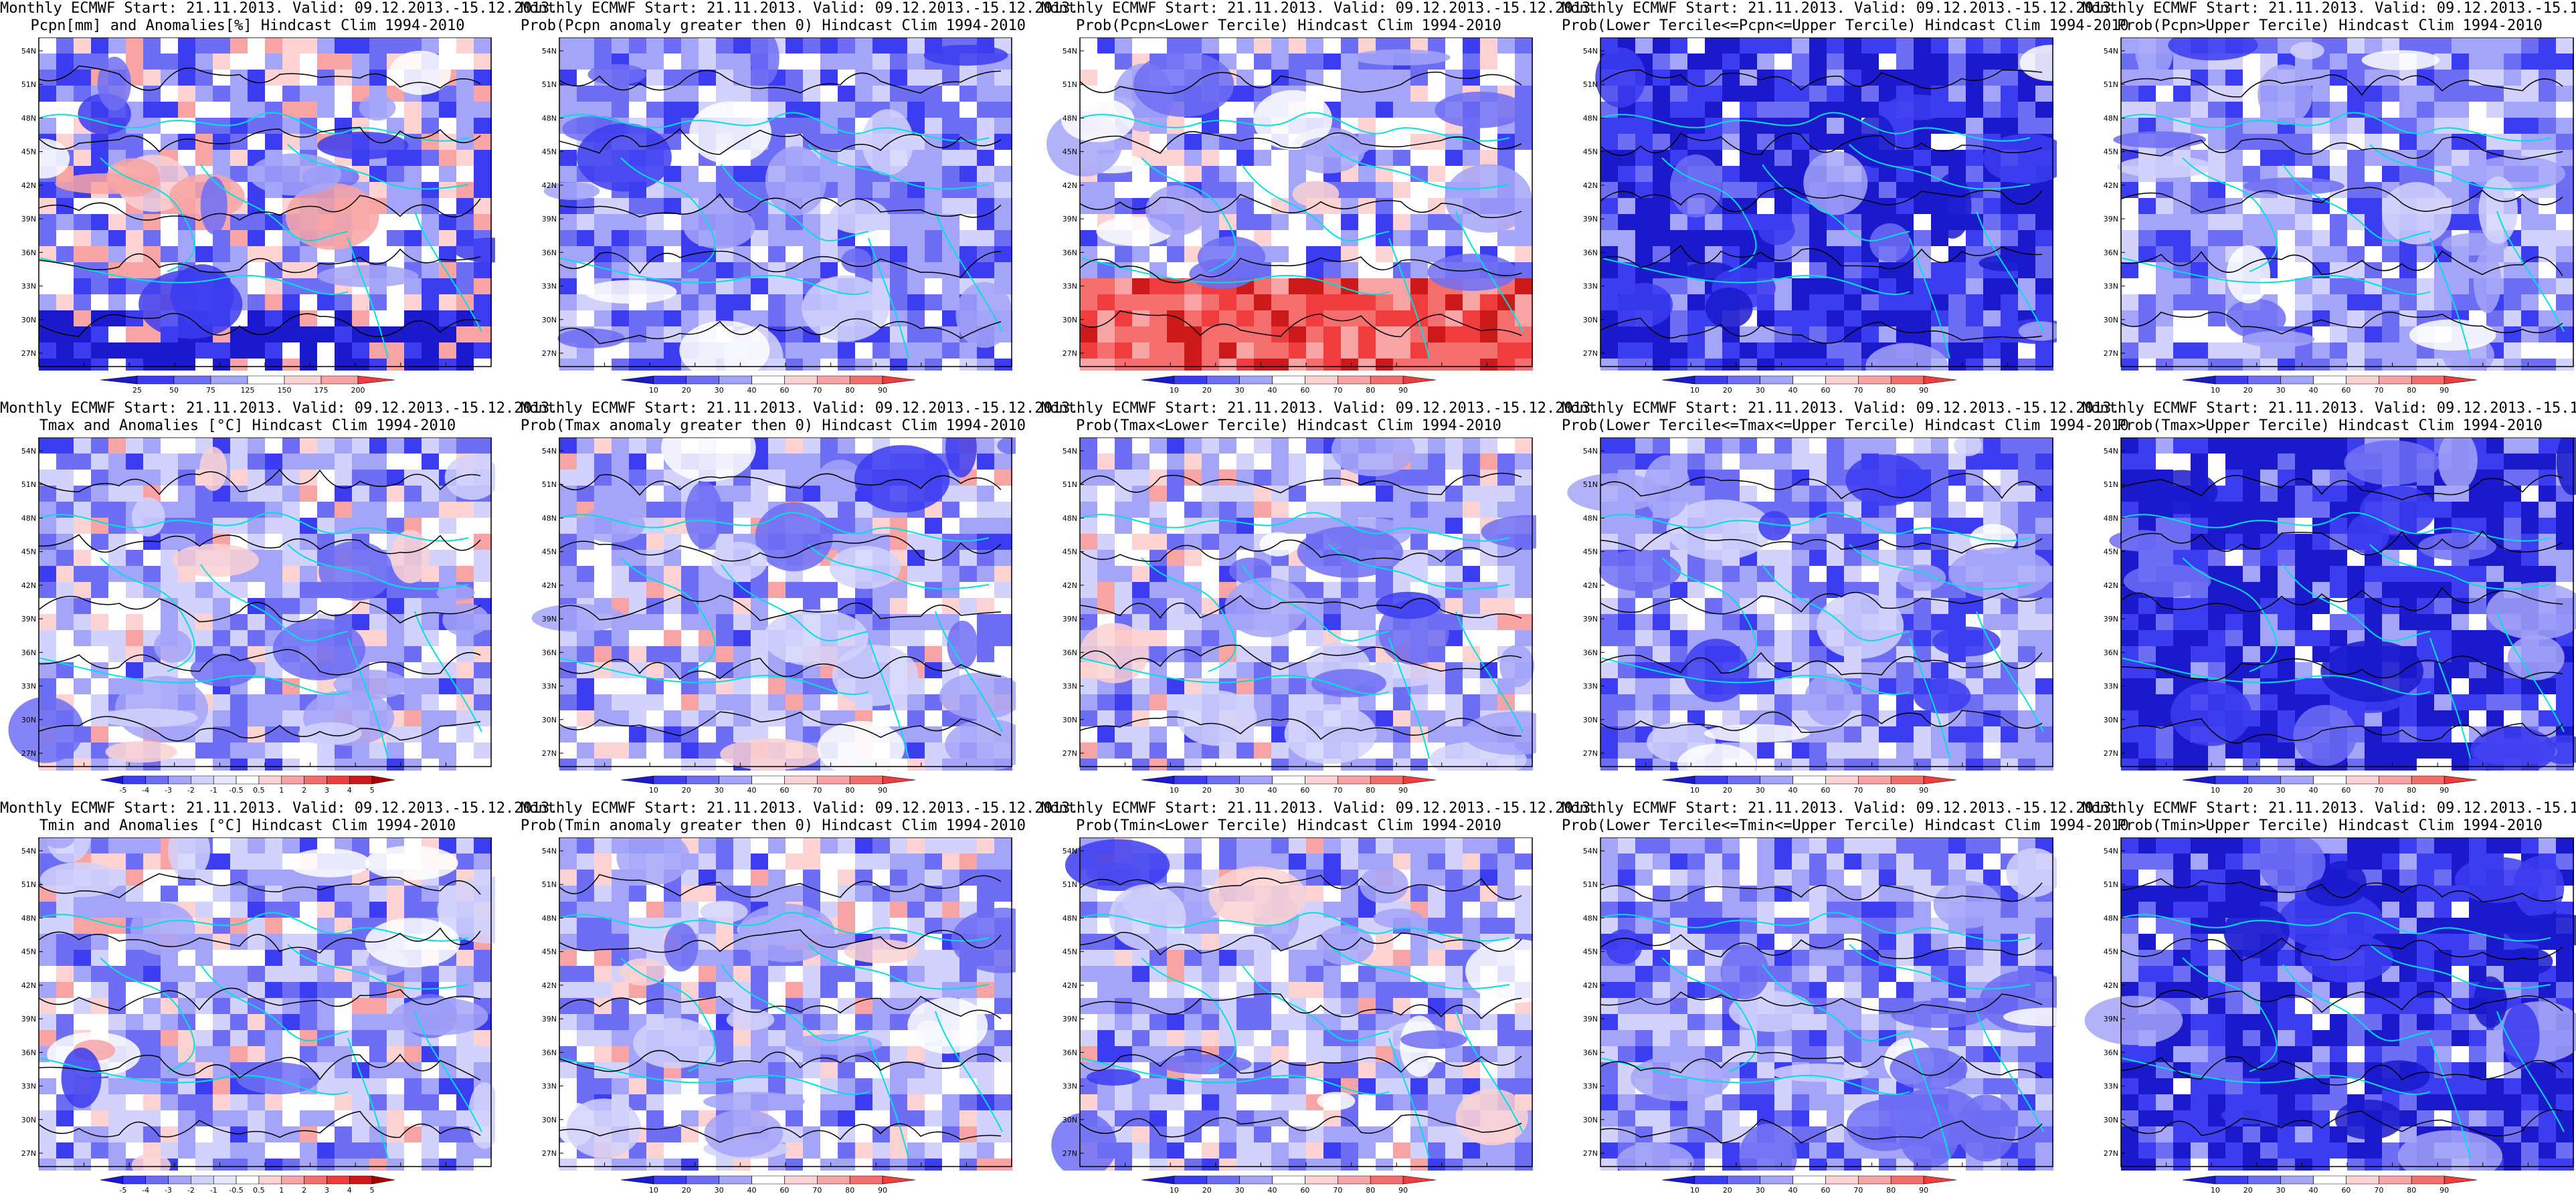 Image resolution: width=2576 pixels, height=1204 pixels. What do you see at coordinates (2111, 686) in the screenshot?
I see `lat-tick-label: 33N` at bounding box center [2111, 686].